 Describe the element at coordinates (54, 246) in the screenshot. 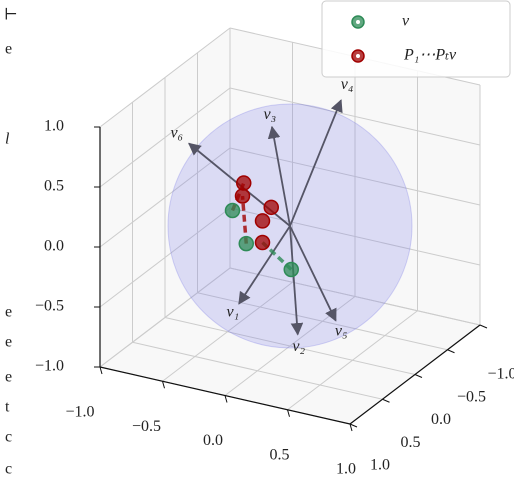

I see `z-tick-label: 0.0` at that location.